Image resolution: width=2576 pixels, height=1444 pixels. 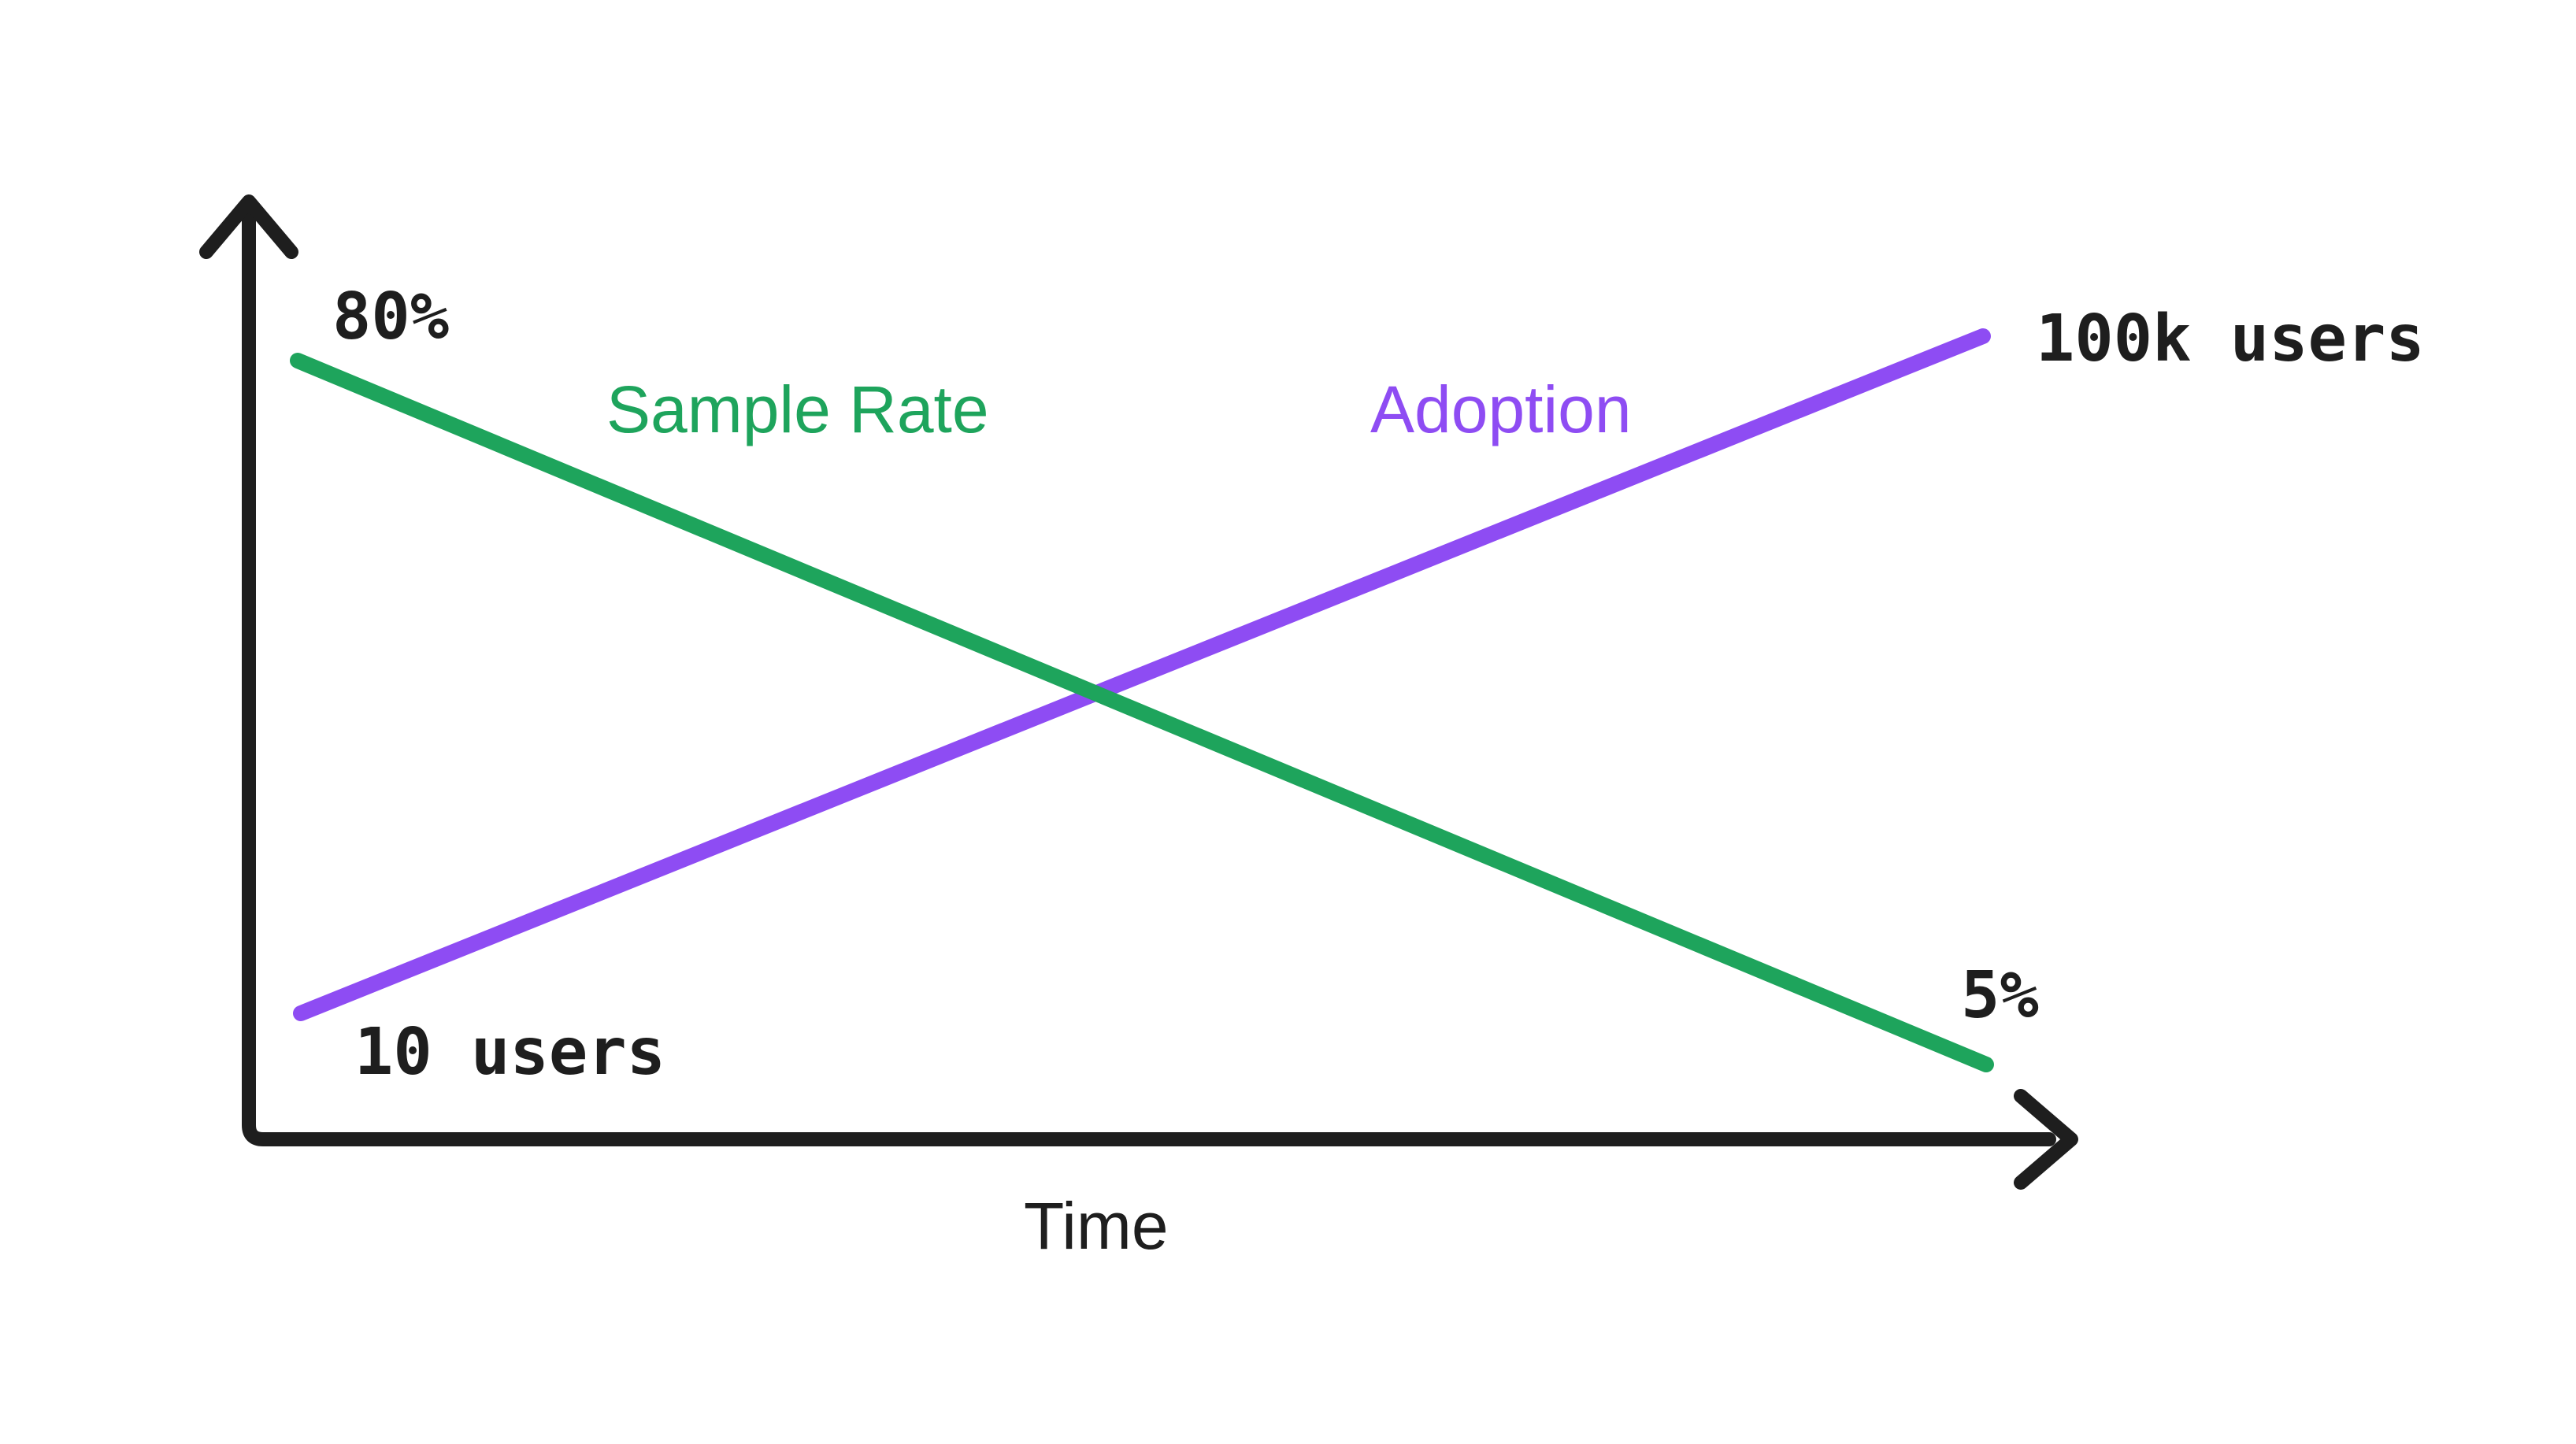 What do you see at coordinates (1096, 1226) in the screenshot?
I see `x-axis-label: Time` at bounding box center [1096, 1226].